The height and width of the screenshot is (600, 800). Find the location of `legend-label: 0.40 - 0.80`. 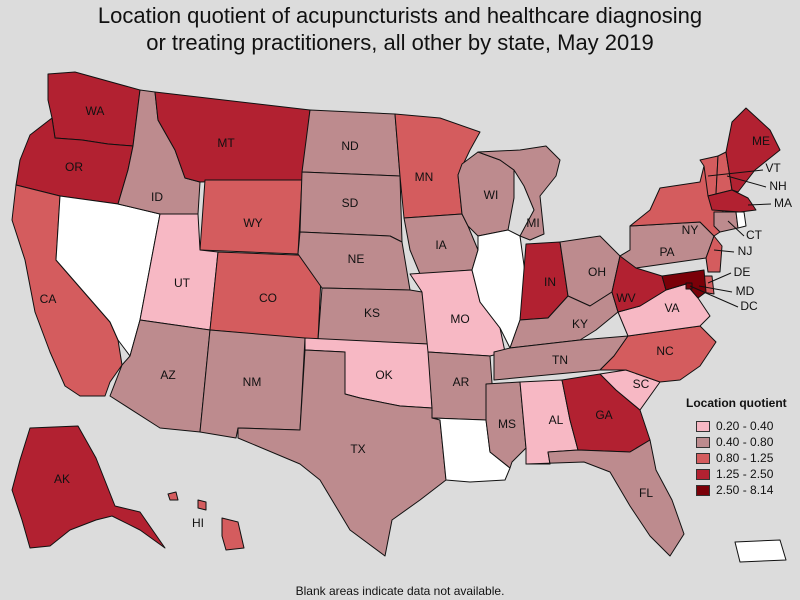

legend-label: 0.40 - 0.80 is located at coordinates (745, 442).